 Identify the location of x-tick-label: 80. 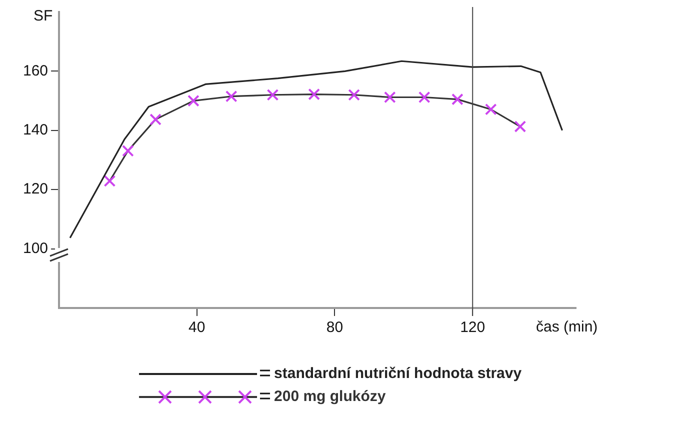
(335, 327).